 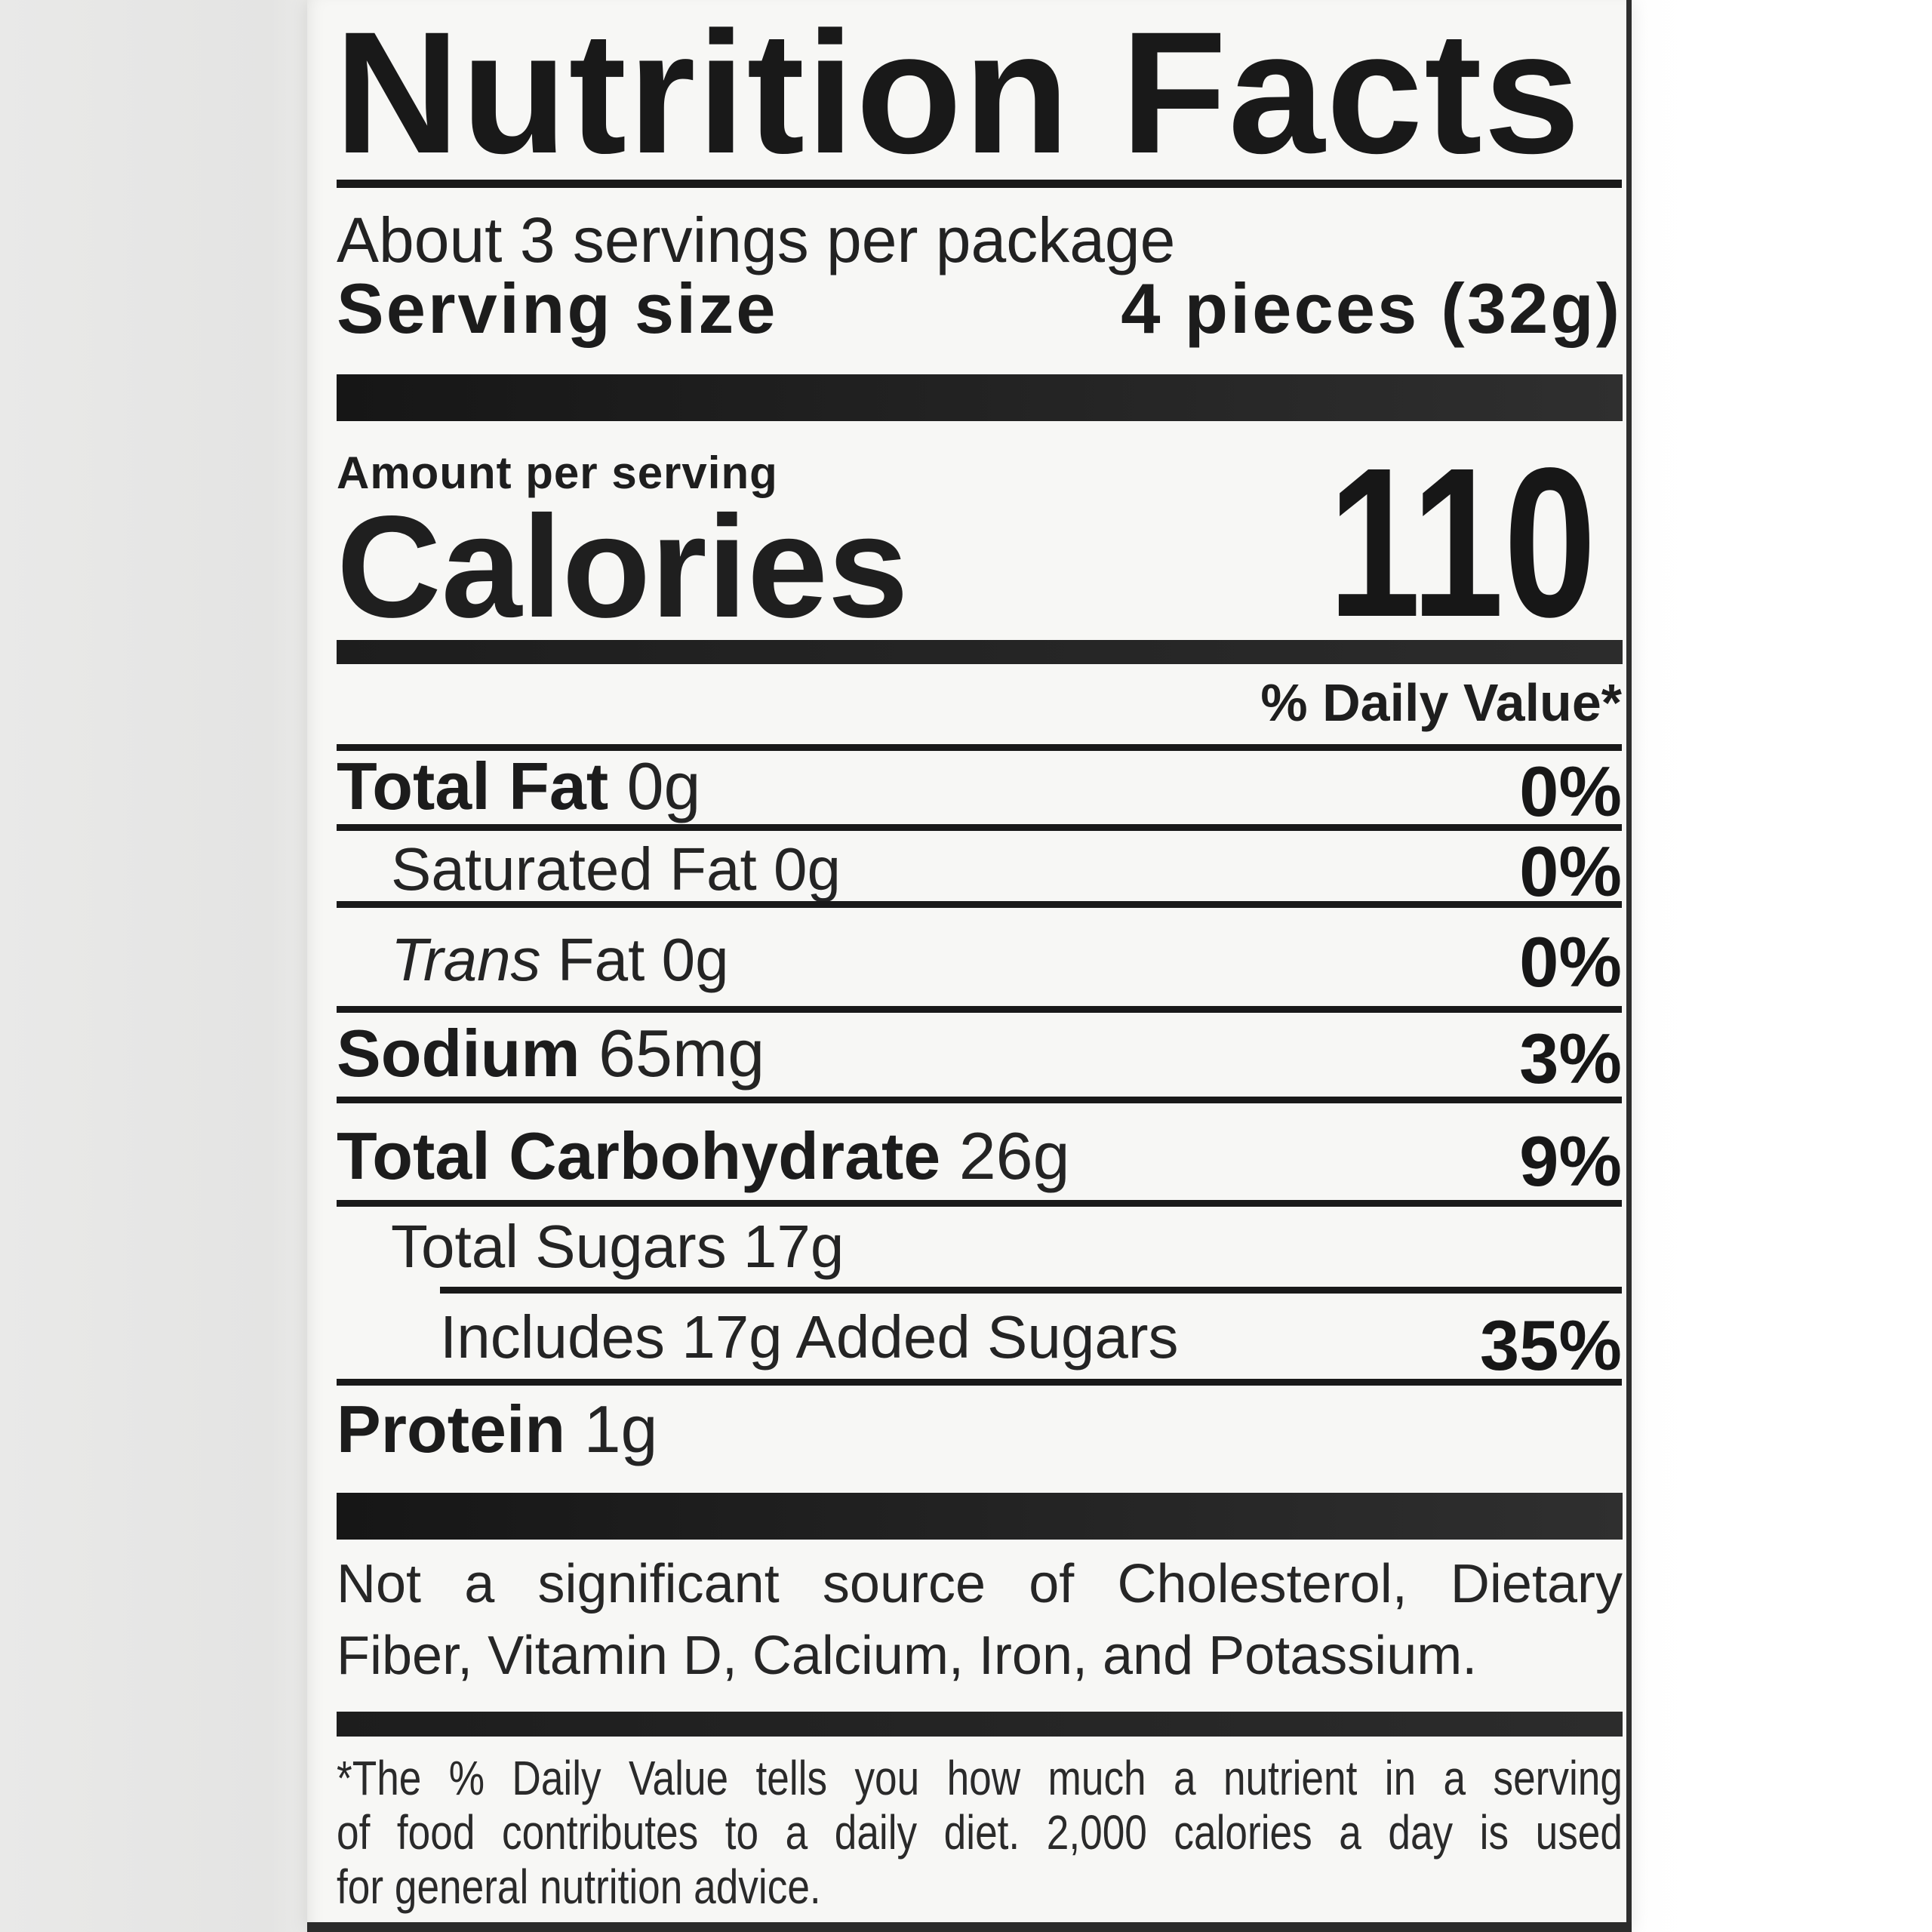 I want to click on nutrient-name: Includes 17g Added Sugars, so click(x=809, y=1337).